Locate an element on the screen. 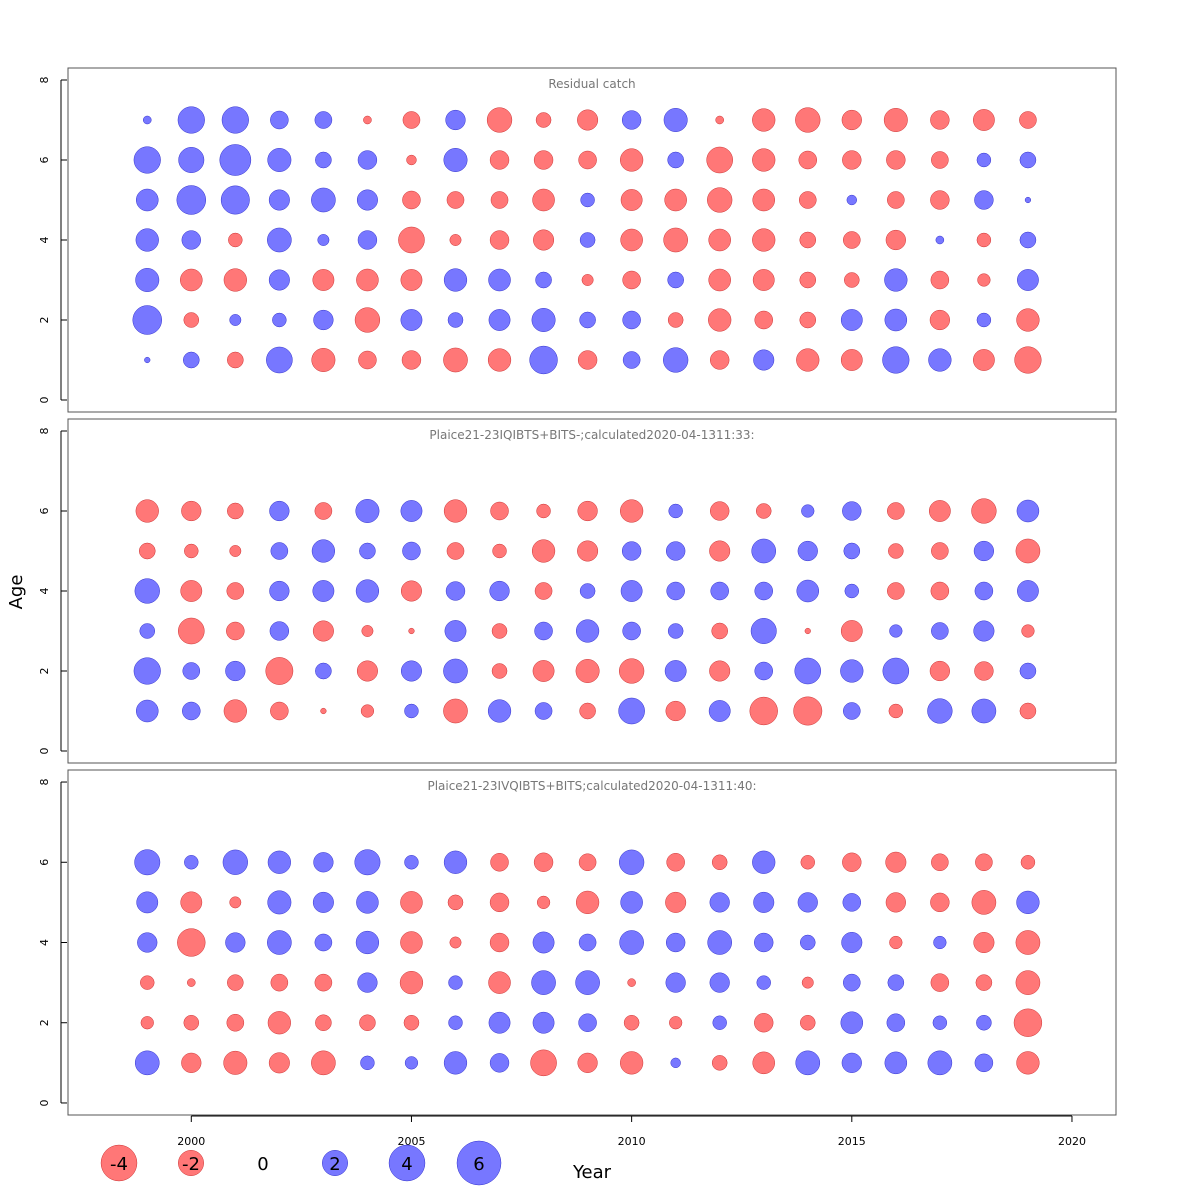  legend-bubble is located at coordinates (119, 1163).